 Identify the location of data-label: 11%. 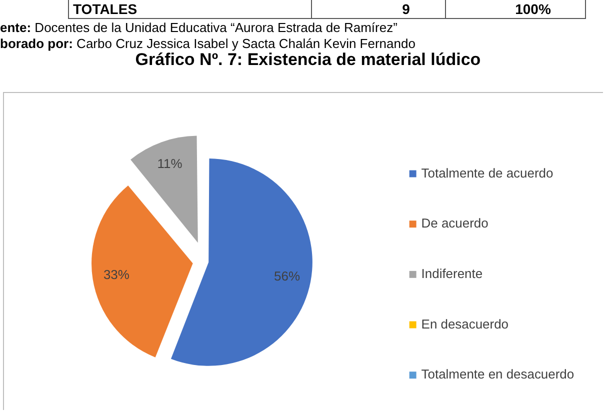
(170, 164).